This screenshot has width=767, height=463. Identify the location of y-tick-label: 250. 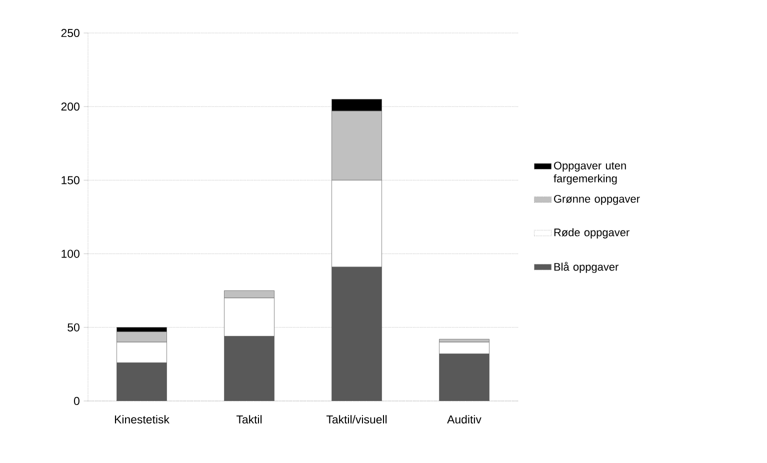
(70, 33).